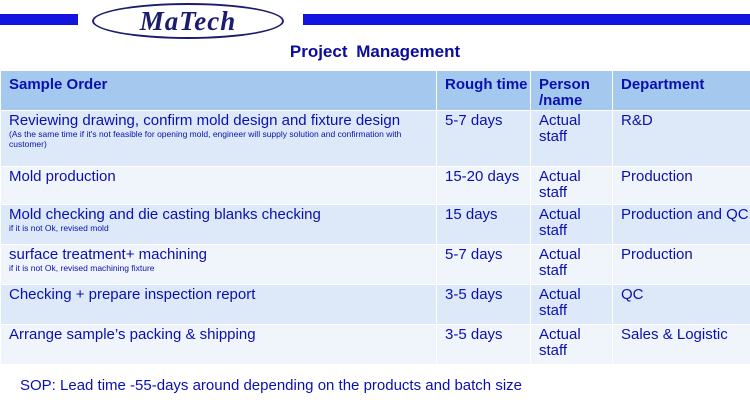 The image size is (750, 400). I want to click on header-person-name: Person /name, so click(571, 90).